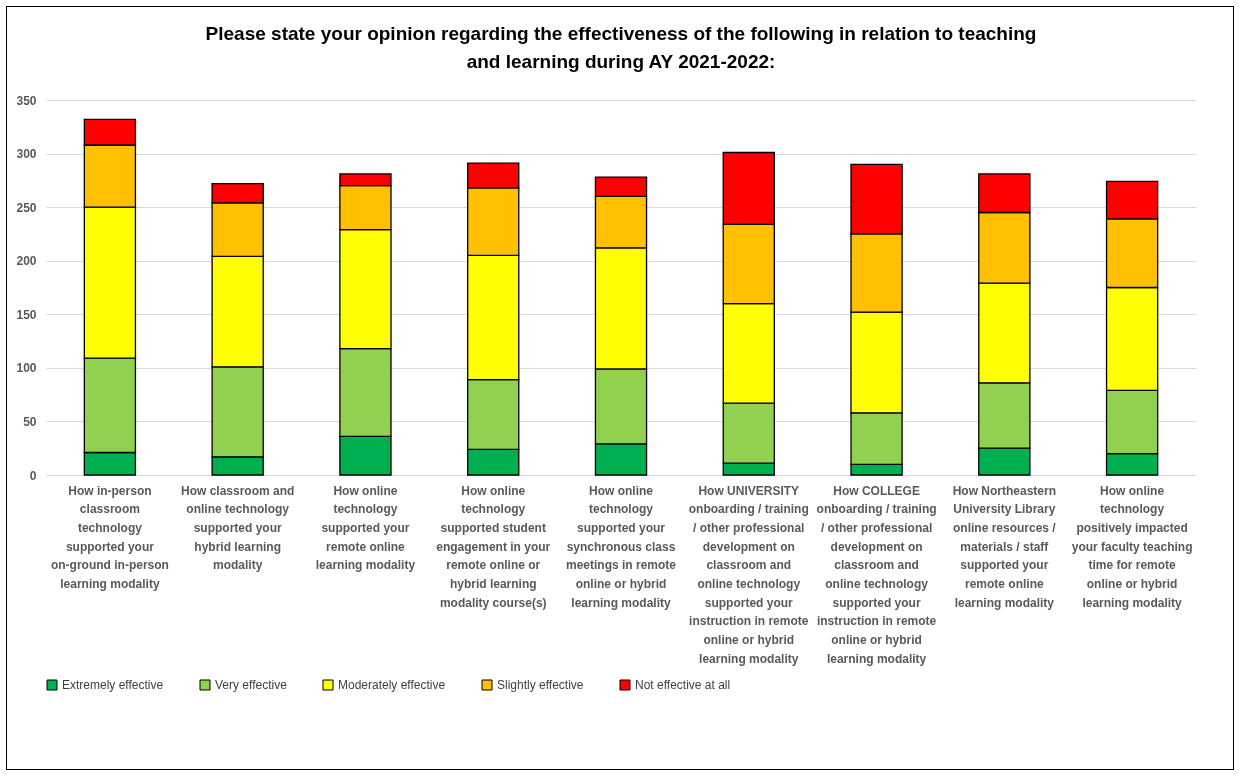  Describe the element at coordinates (26, 154) in the screenshot. I see `y-tick-label: 300` at that location.